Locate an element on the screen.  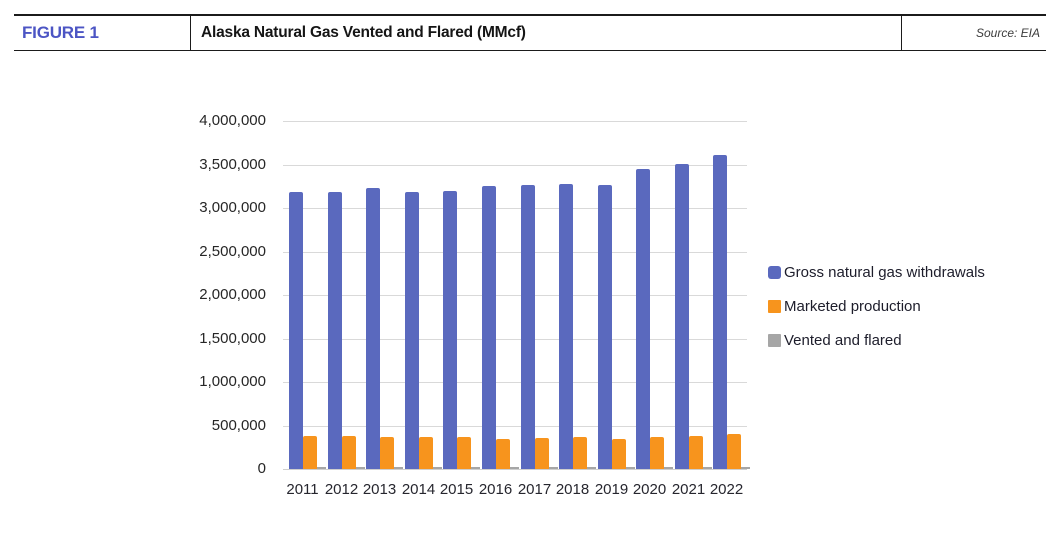
legend-label-vented-flared: Vented and flared is located at coordinates (843, 340).